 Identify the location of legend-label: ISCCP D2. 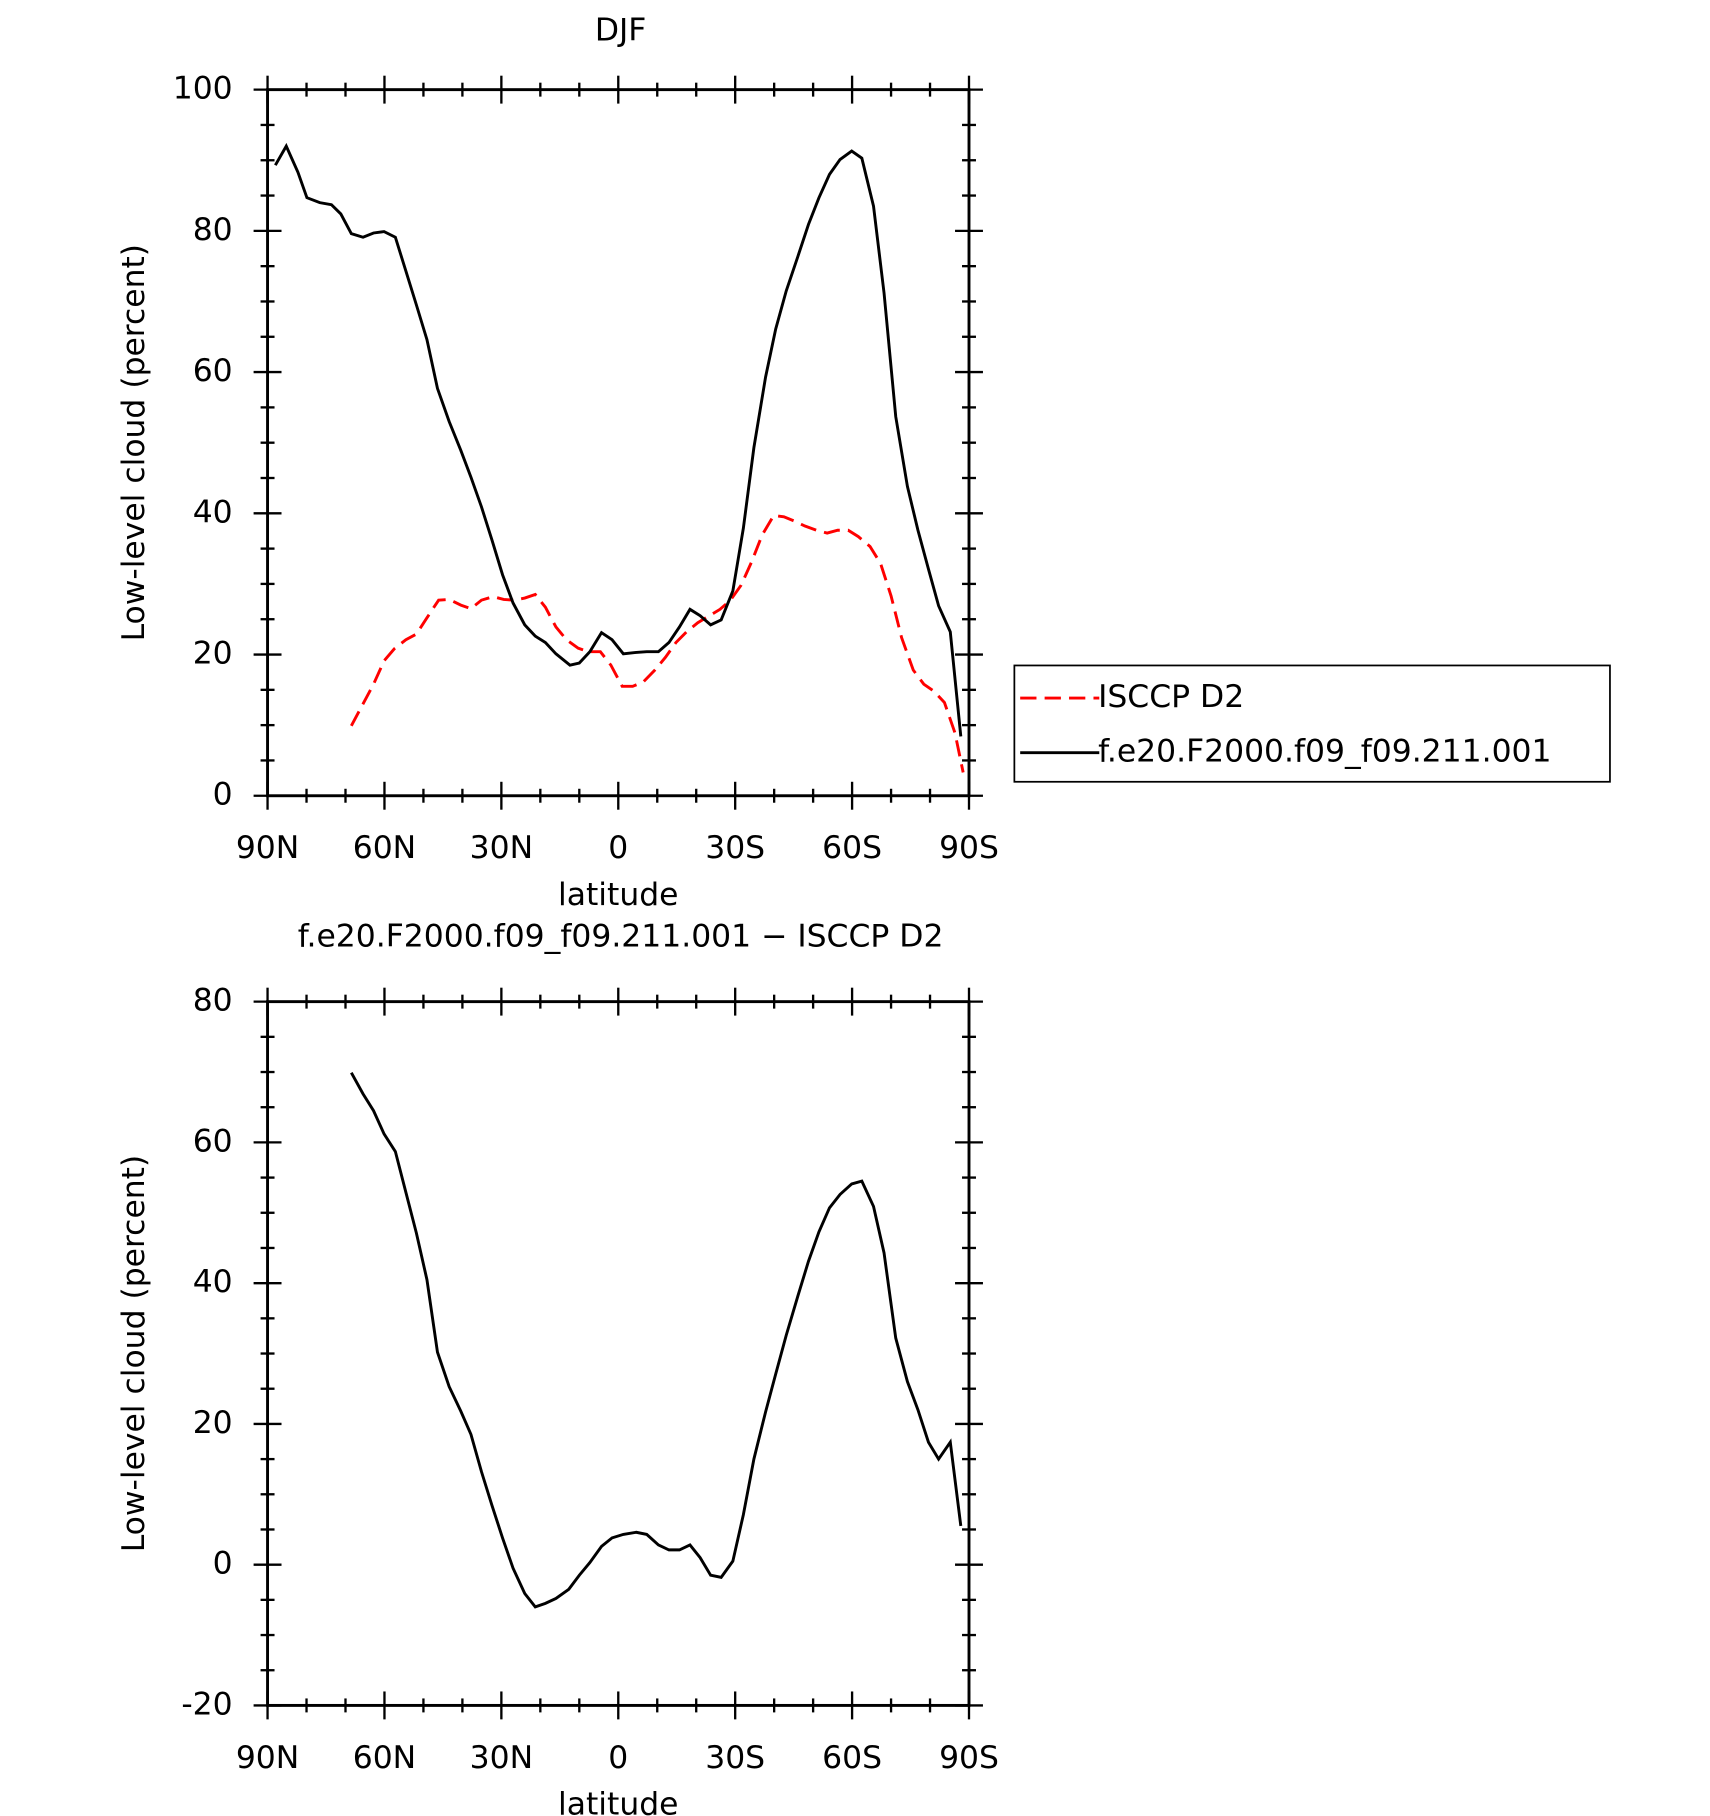
(1171, 697).